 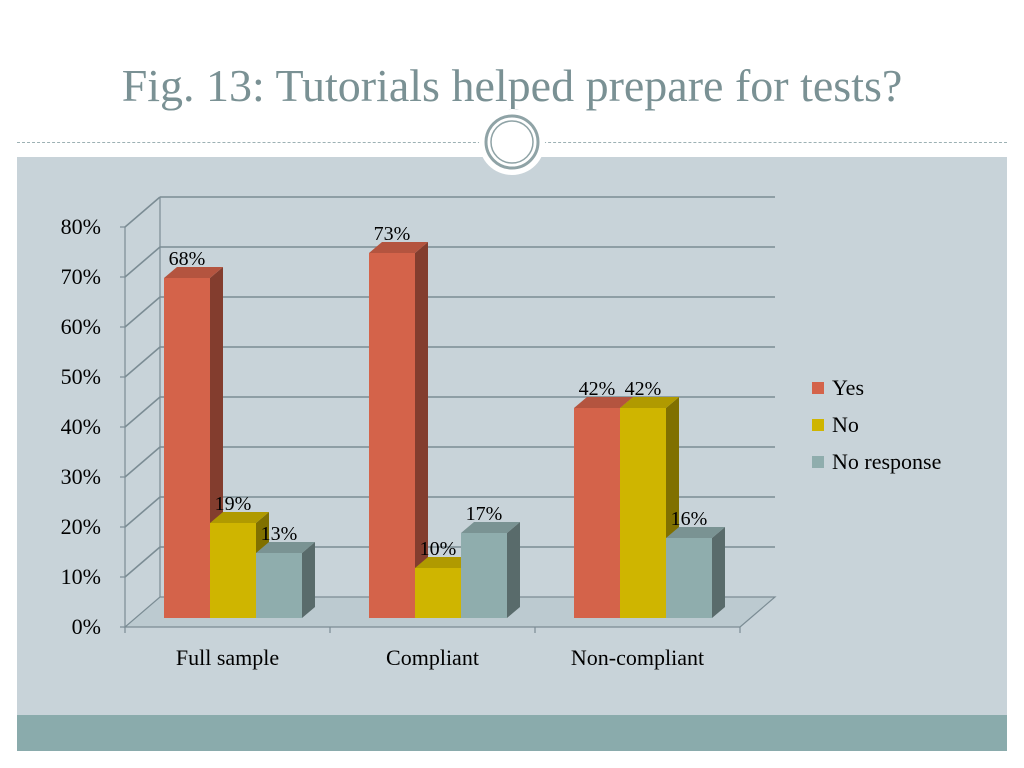 What do you see at coordinates (848, 387) in the screenshot?
I see `legend-label: Yes` at bounding box center [848, 387].